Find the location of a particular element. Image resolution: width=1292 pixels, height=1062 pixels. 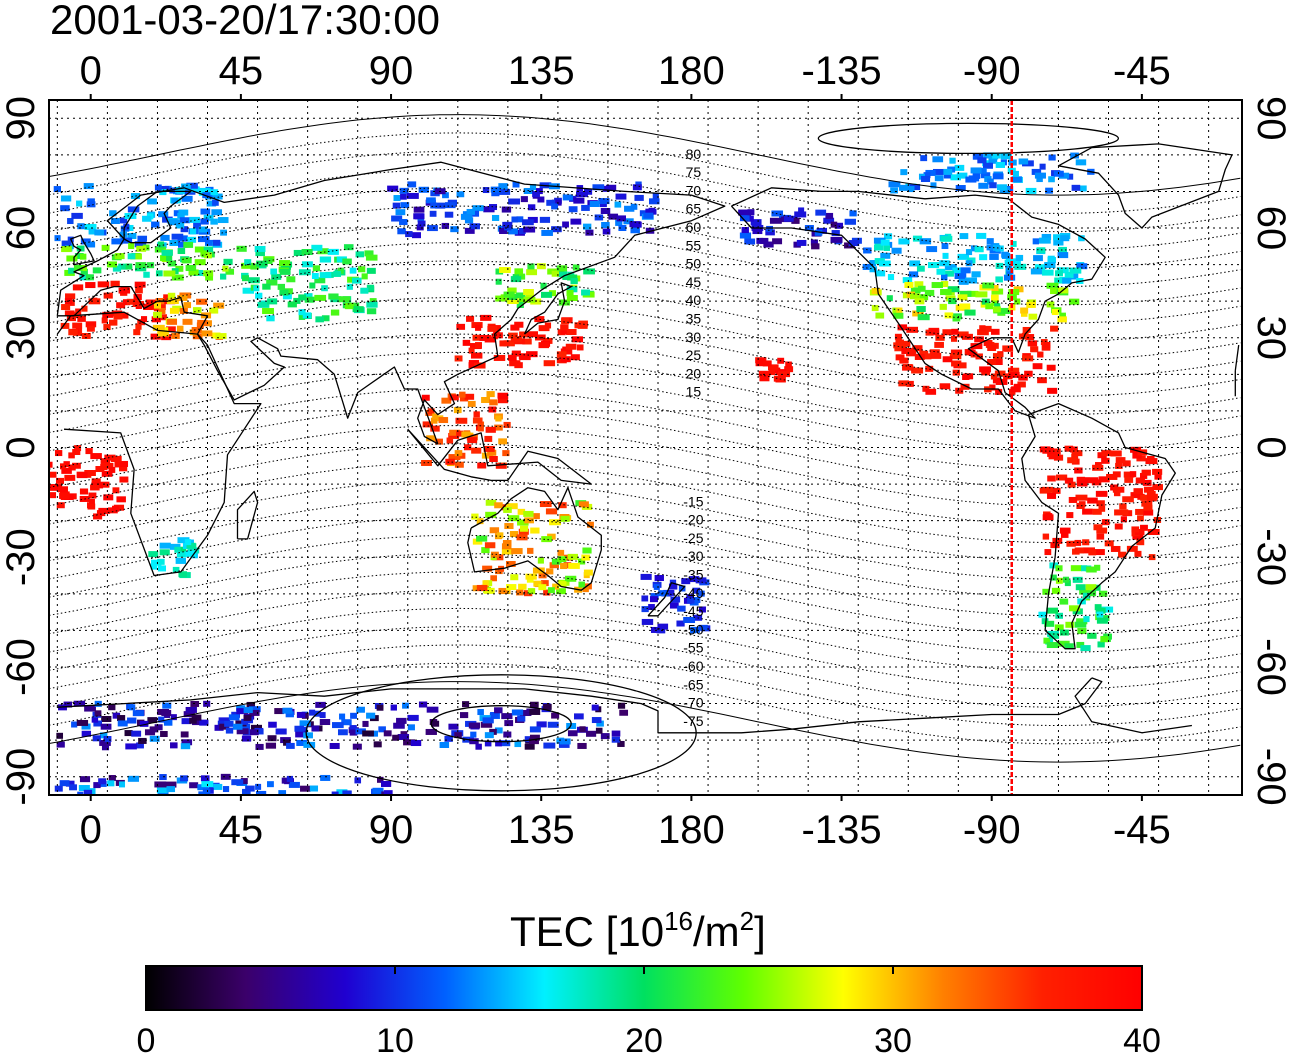

contour-label: -40 is located at coordinates (693, 593).